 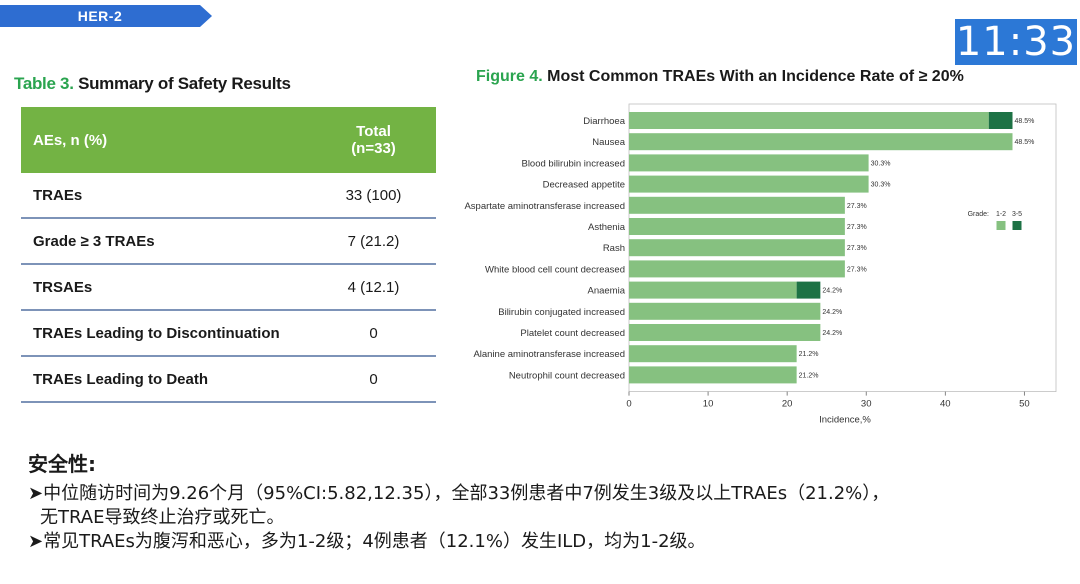 What do you see at coordinates (373, 140) in the screenshot?
I see `header-total: Total (n=33)` at bounding box center [373, 140].